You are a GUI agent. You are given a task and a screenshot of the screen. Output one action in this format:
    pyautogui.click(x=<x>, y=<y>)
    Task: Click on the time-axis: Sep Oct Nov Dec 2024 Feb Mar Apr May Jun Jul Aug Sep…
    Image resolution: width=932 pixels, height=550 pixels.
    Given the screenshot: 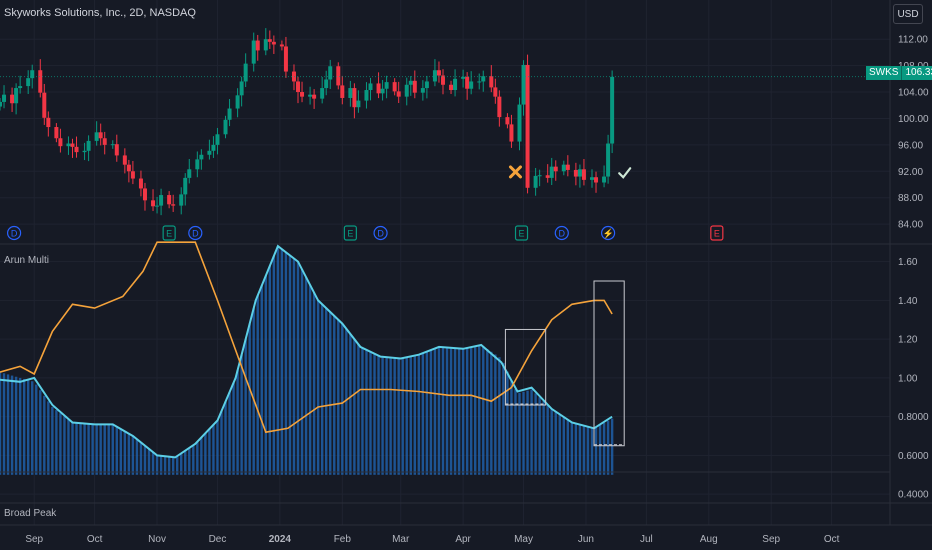 What is the action you would take?
    pyautogui.click(x=432, y=539)
    